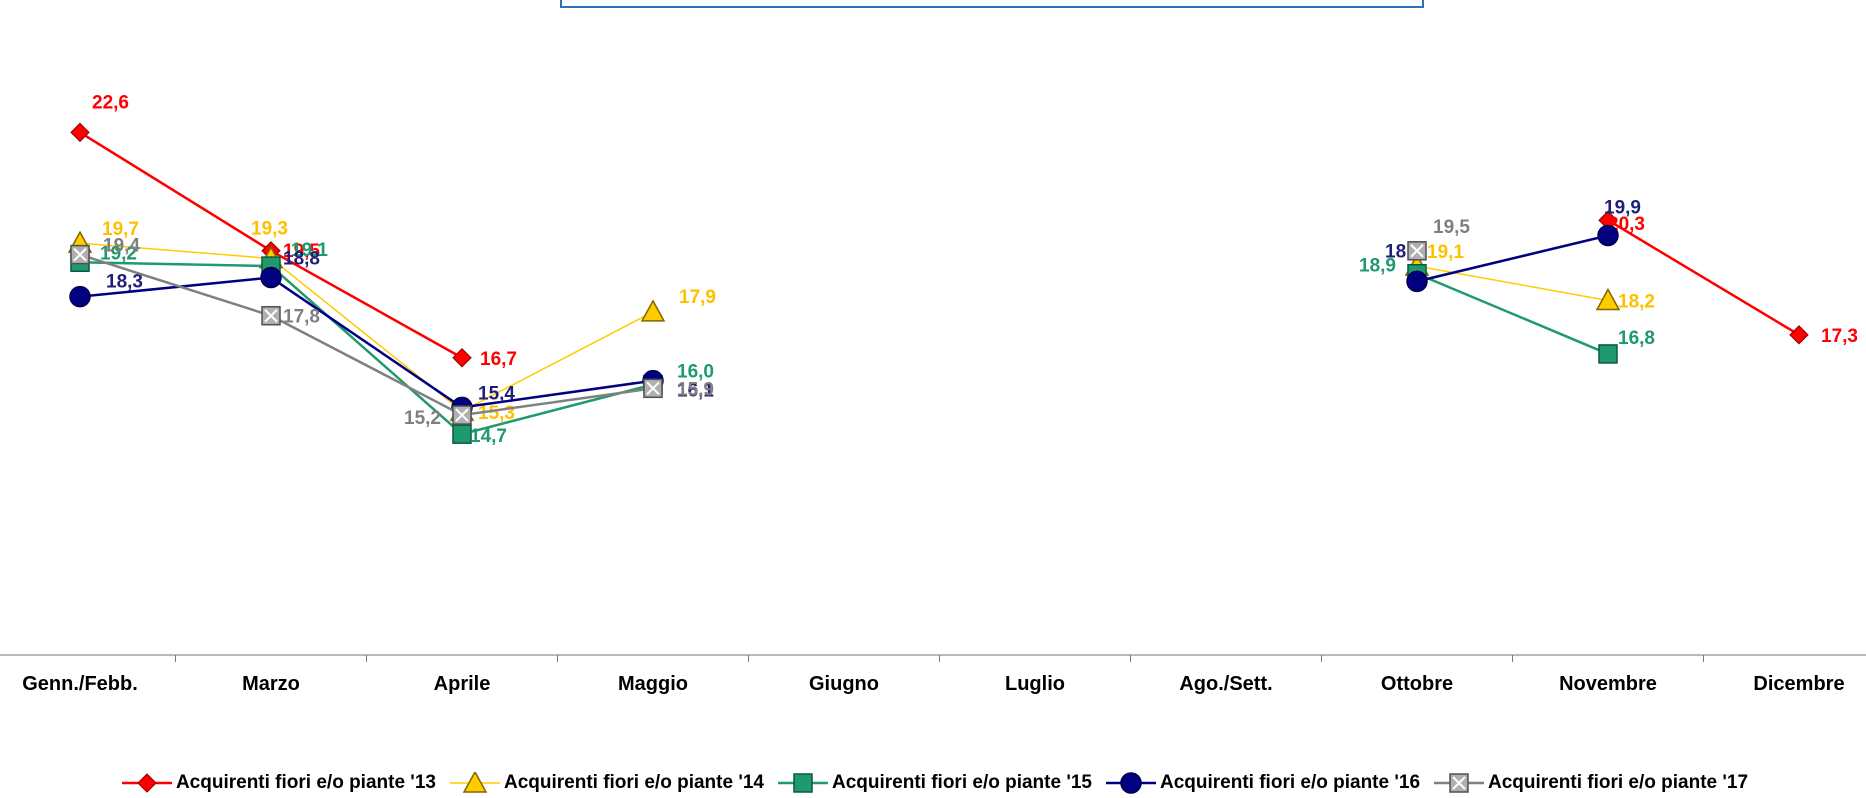 This screenshot has width=1866, height=798. Describe the element at coordinates (1798, 684) in the screenshot. I see `x-tick-label: Dicembre` at that location.